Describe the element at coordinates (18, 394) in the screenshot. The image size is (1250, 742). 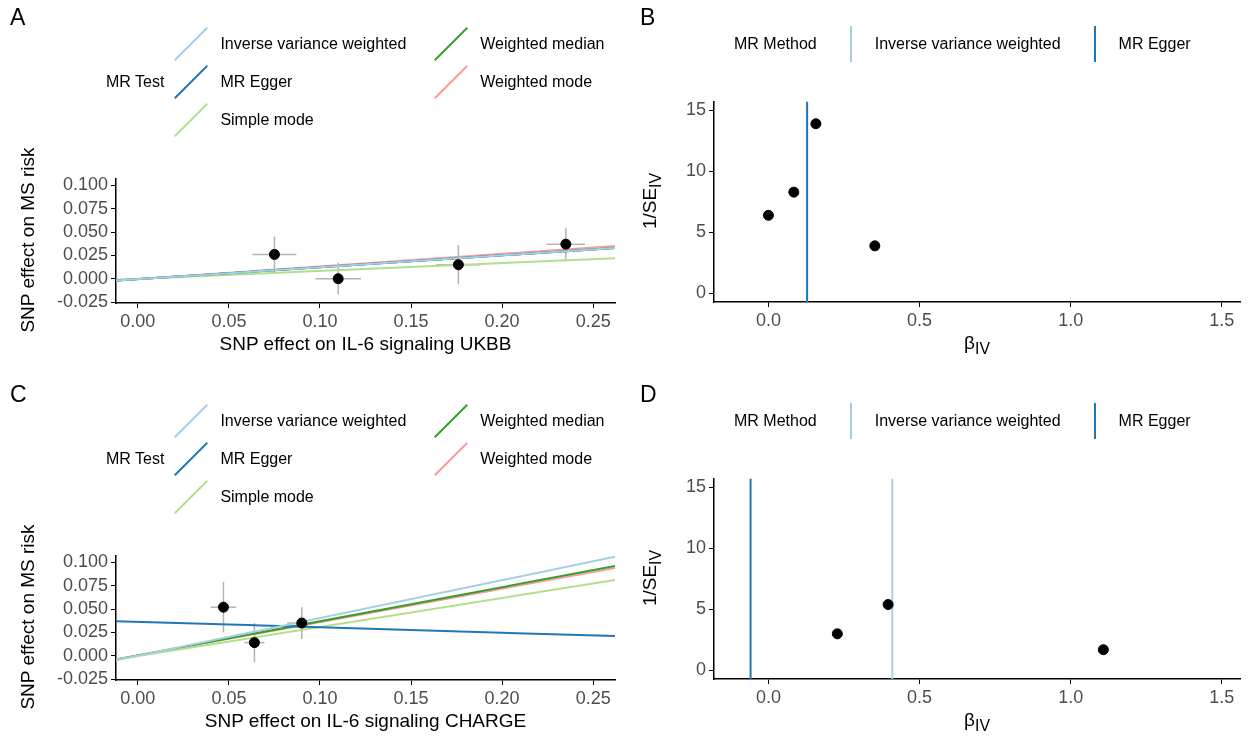
I see `chart-title: C` at that location.